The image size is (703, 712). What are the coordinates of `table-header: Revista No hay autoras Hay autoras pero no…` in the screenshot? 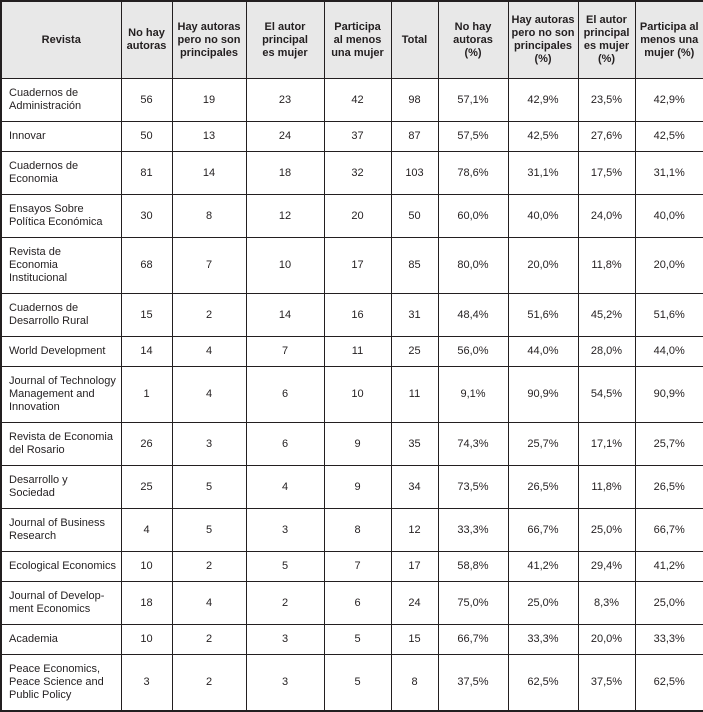 It's located at (351, 39).